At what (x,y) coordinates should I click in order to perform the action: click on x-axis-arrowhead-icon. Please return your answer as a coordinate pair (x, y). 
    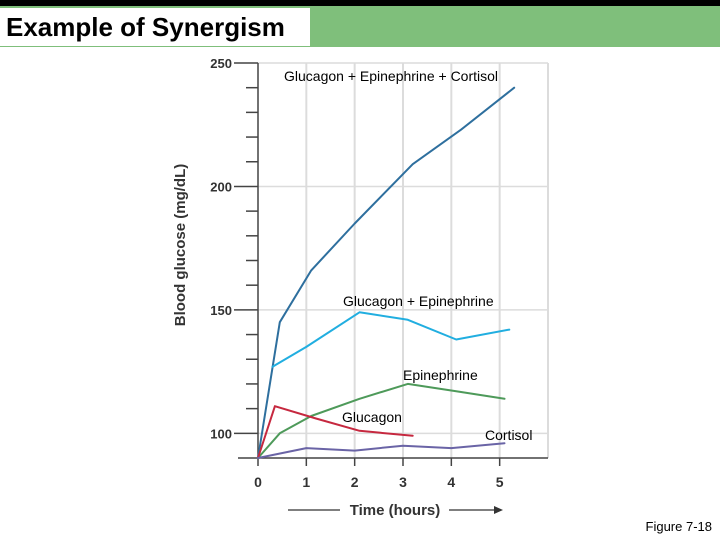
    Looking at the image, I should click on (498, 510).